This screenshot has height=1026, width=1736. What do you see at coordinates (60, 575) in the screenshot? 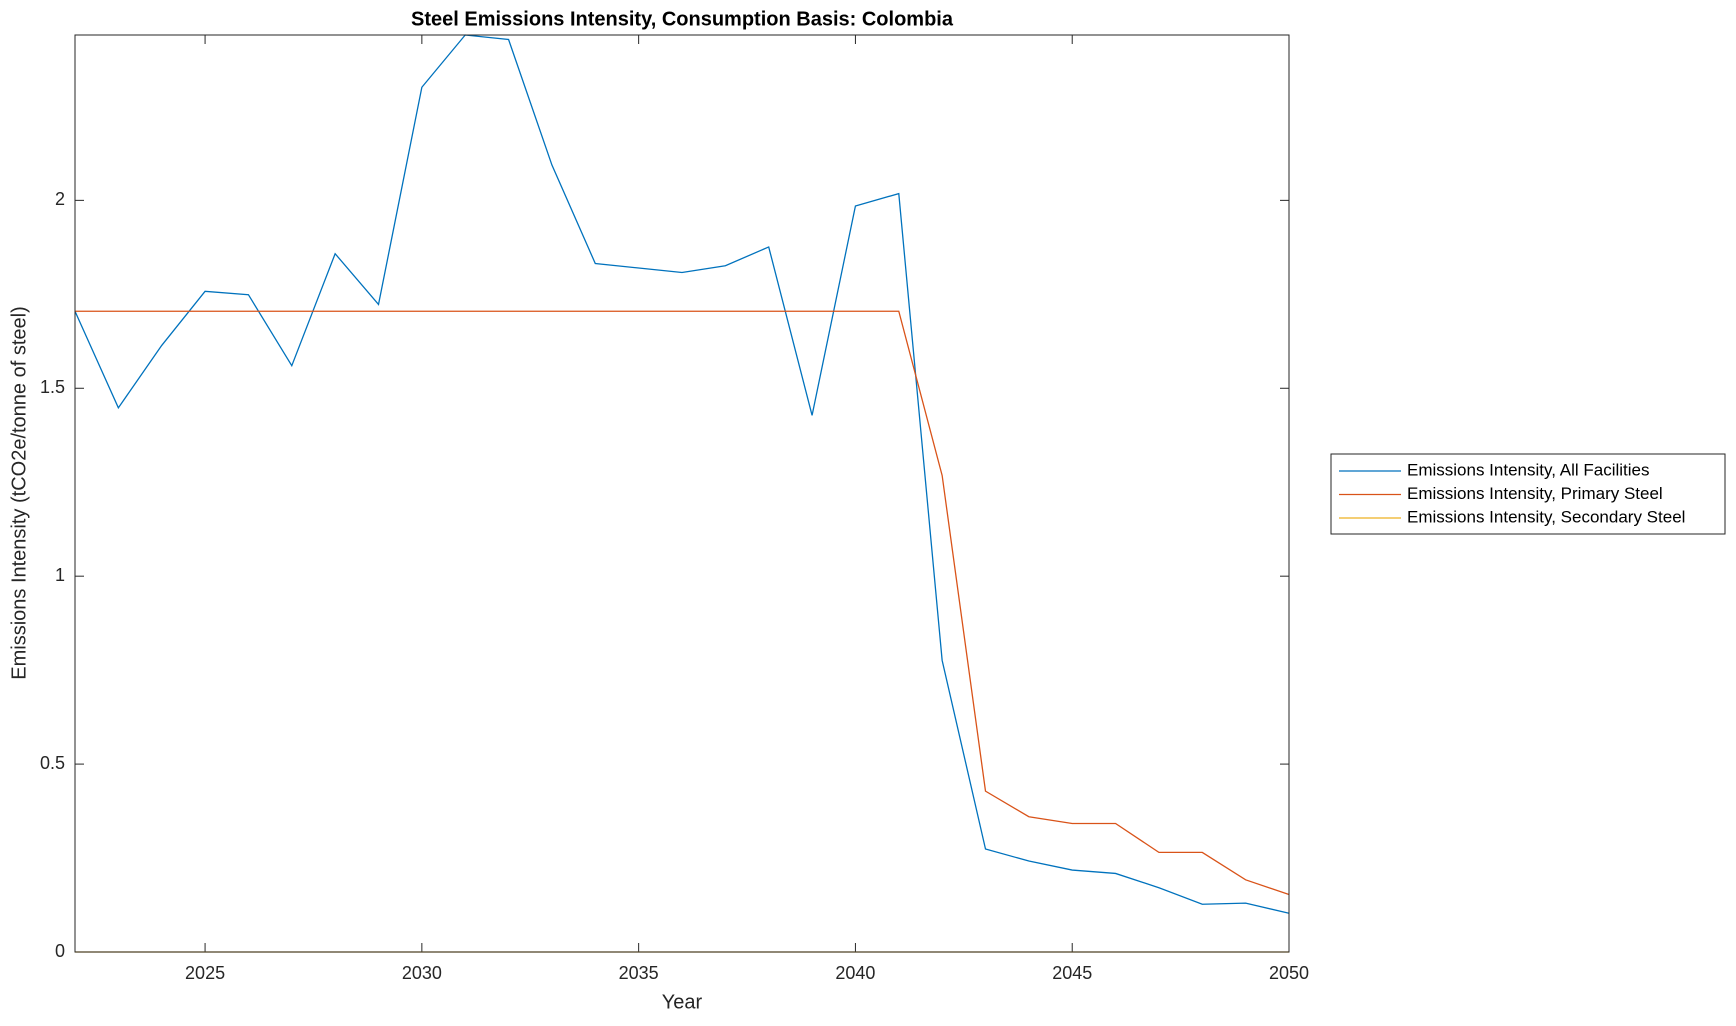
I see `y-tick-label: 1` at bounding box center [60, 575].